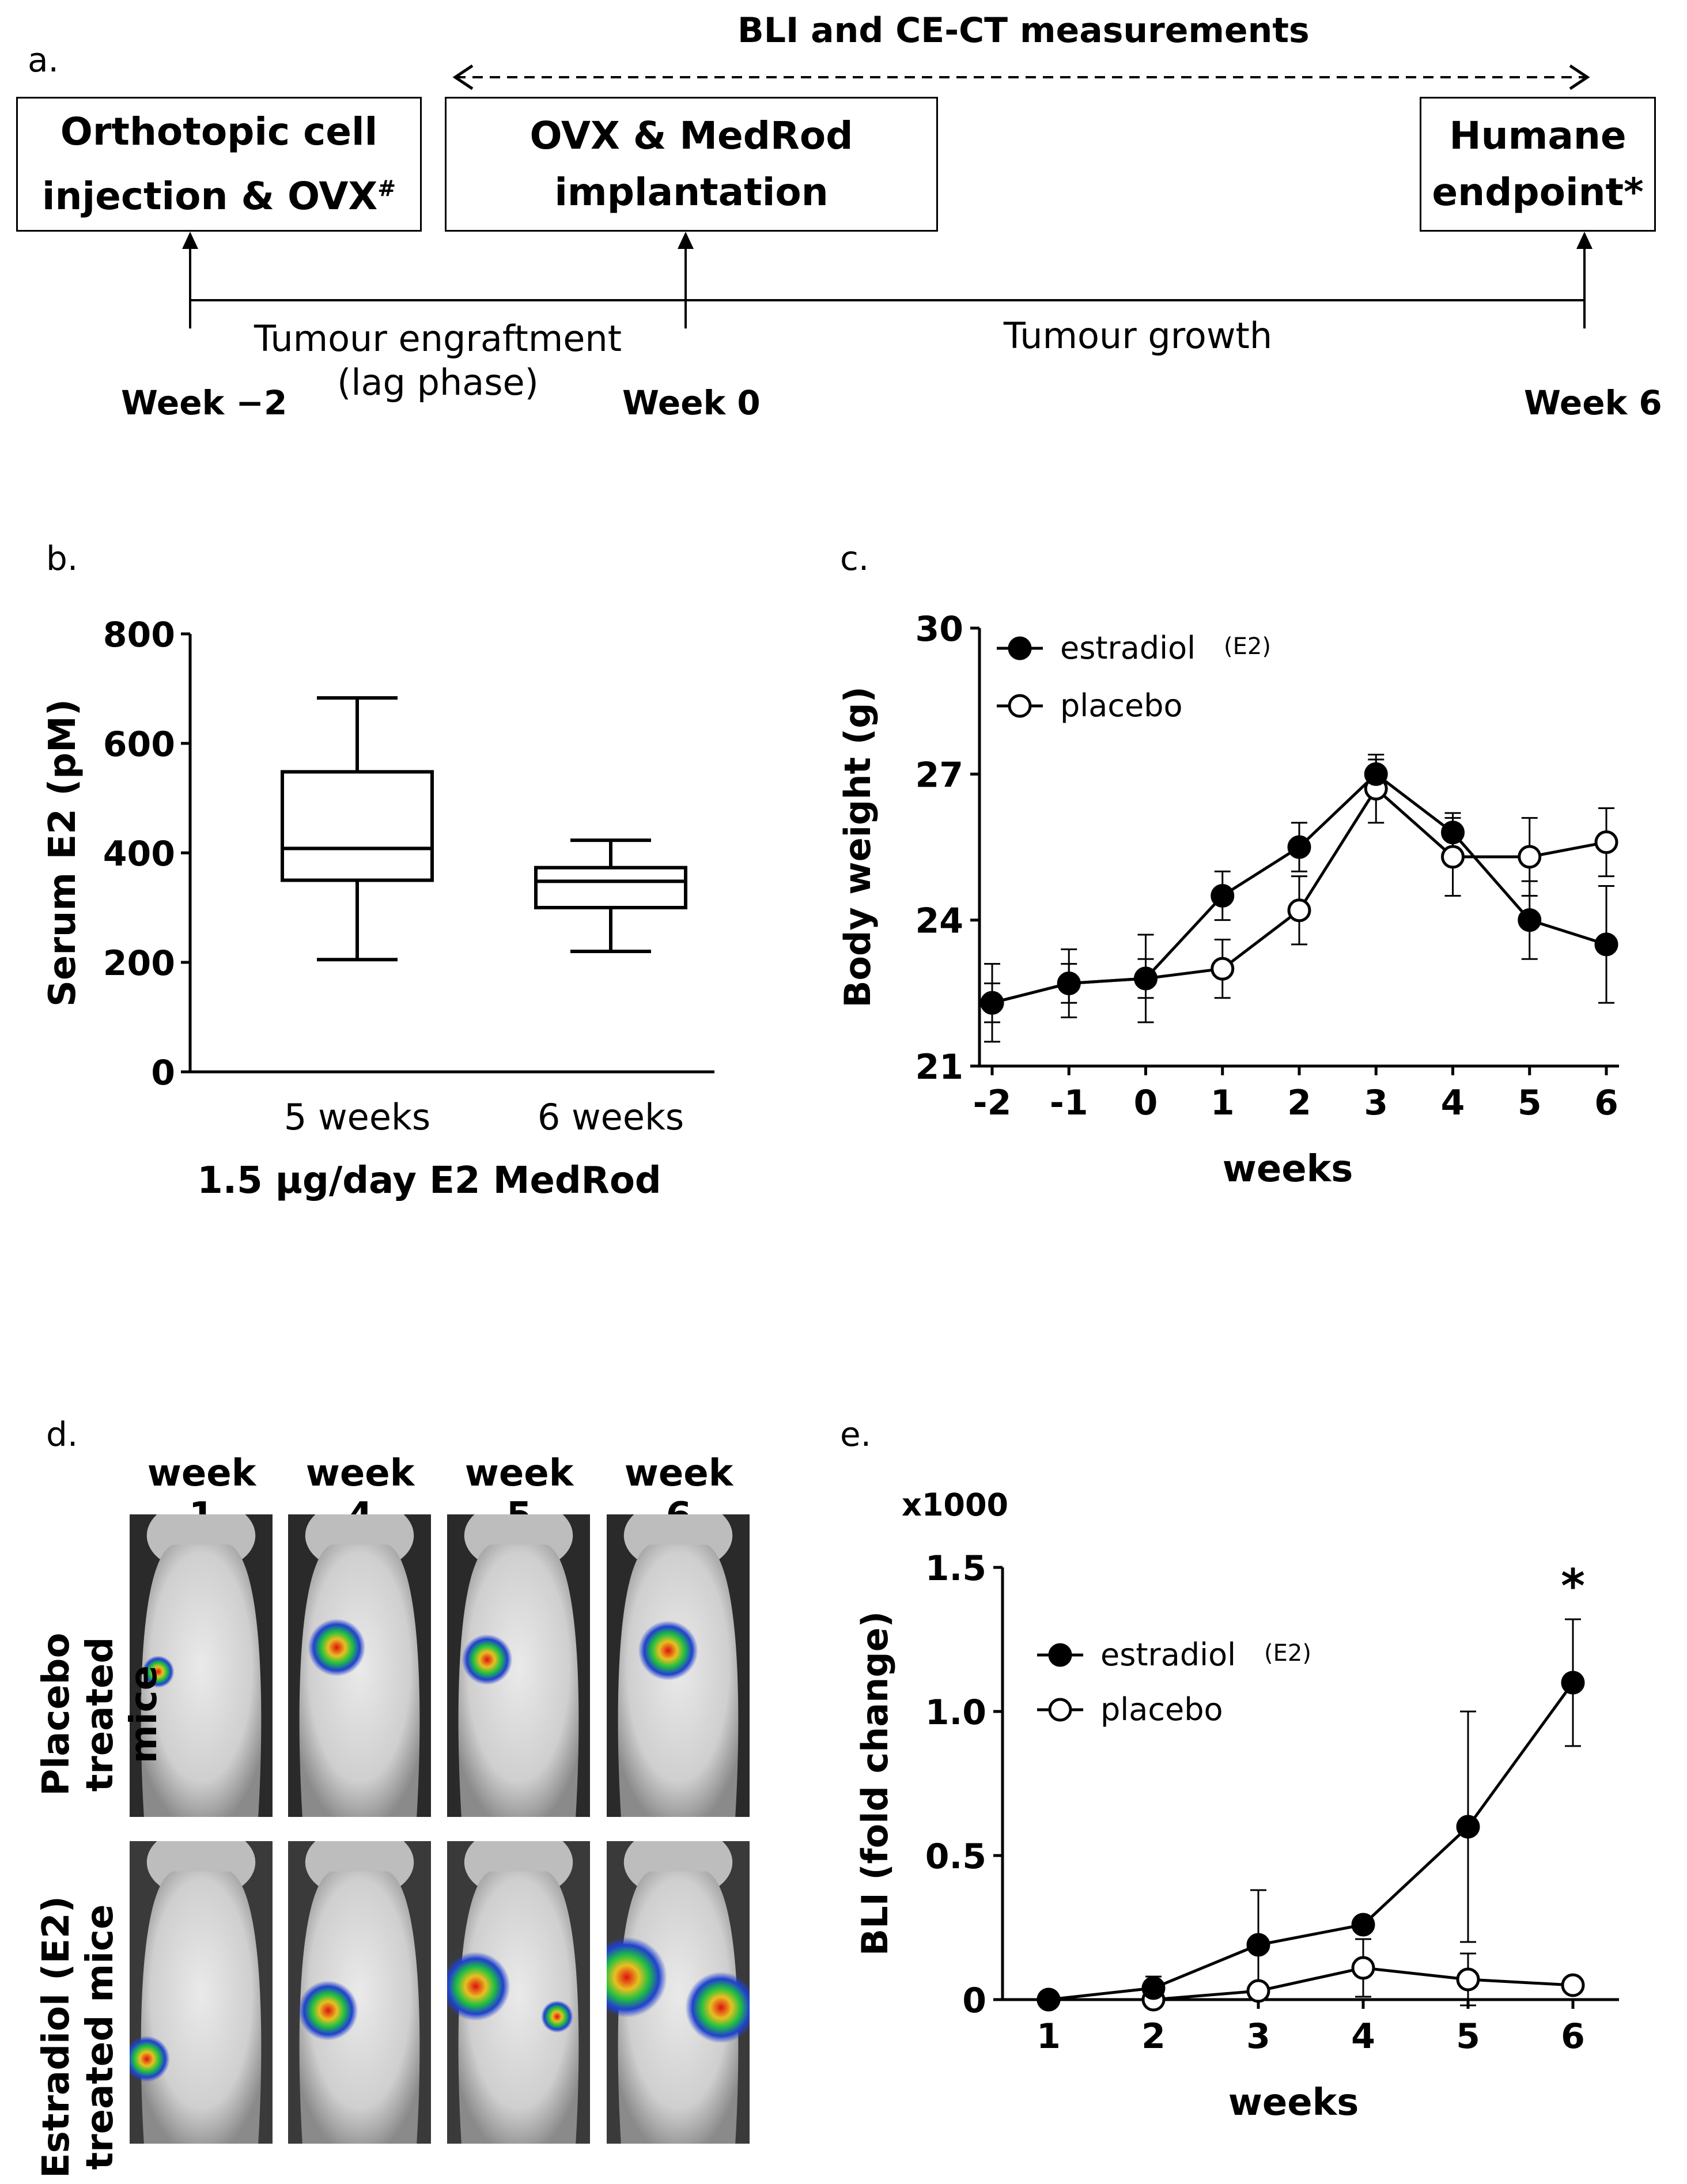  I want to click on c-xtick-label-6: 4, so click(1453, 1103).